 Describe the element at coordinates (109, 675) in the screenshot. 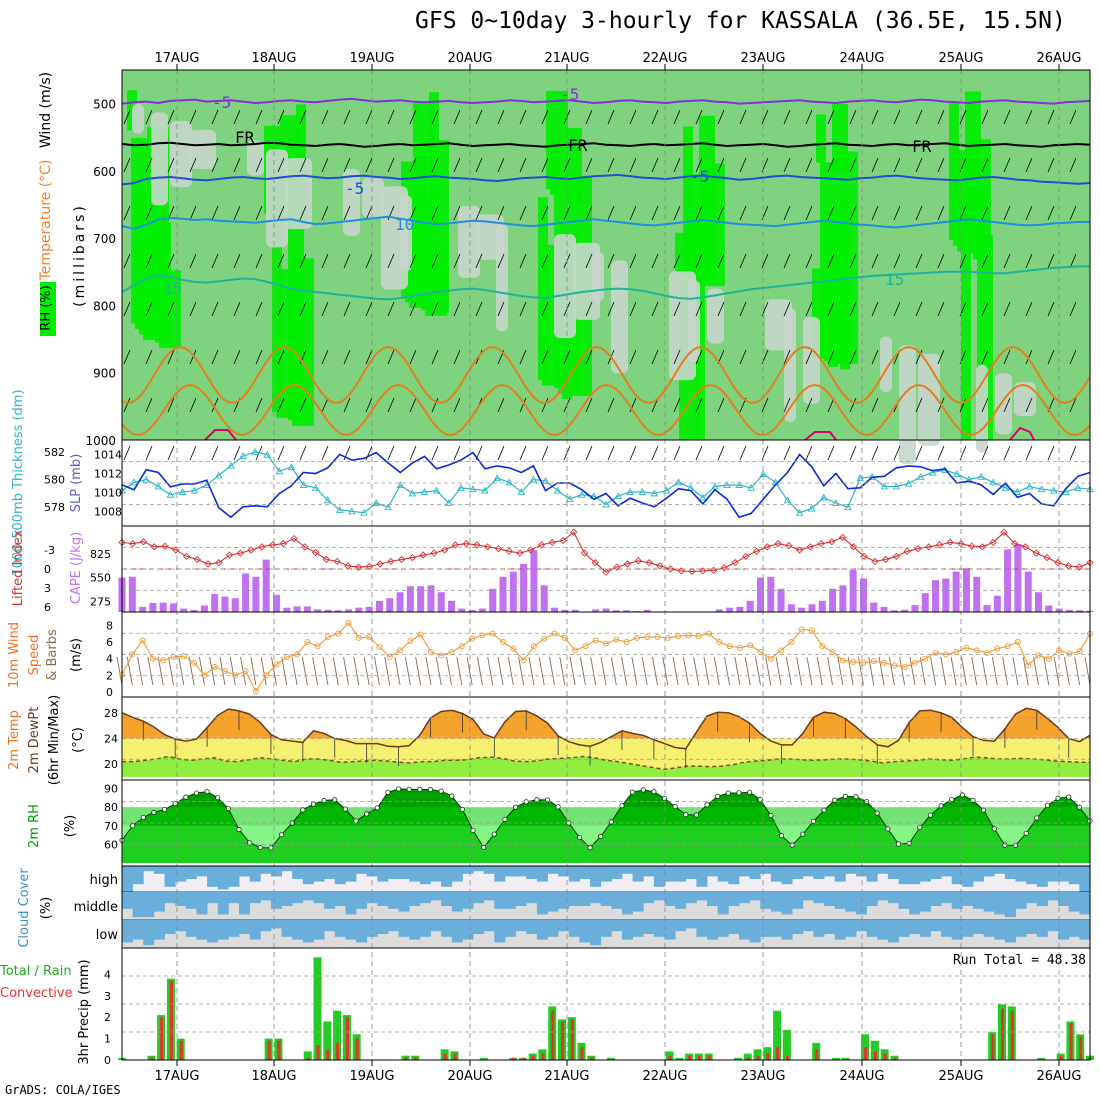

I see `wind10-y-tick: 2` at that location.